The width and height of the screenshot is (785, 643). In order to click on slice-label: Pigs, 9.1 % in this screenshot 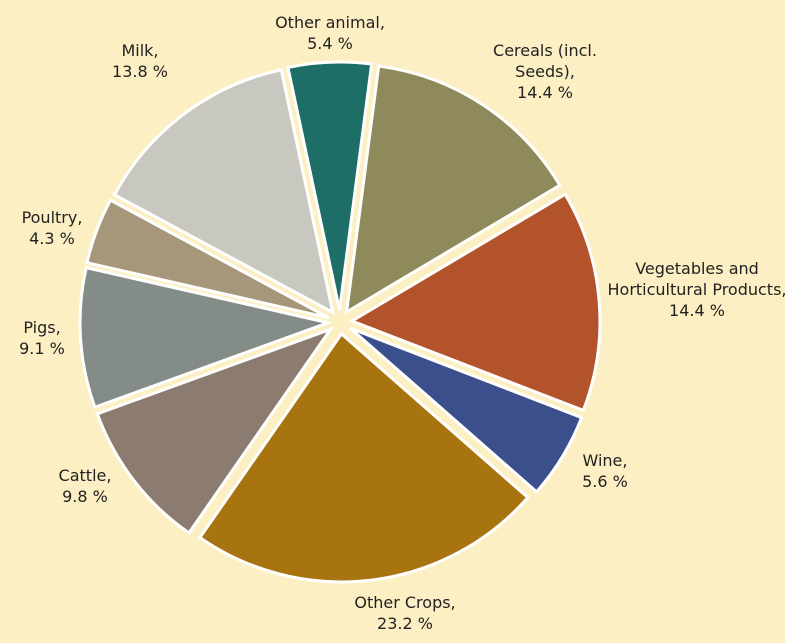, I will do `click(42, 338)`.